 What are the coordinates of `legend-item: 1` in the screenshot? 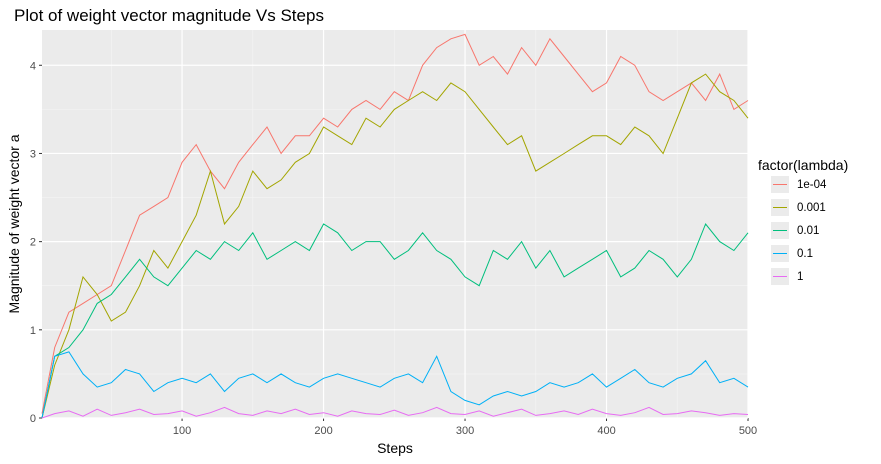 It's located at (787, 276).